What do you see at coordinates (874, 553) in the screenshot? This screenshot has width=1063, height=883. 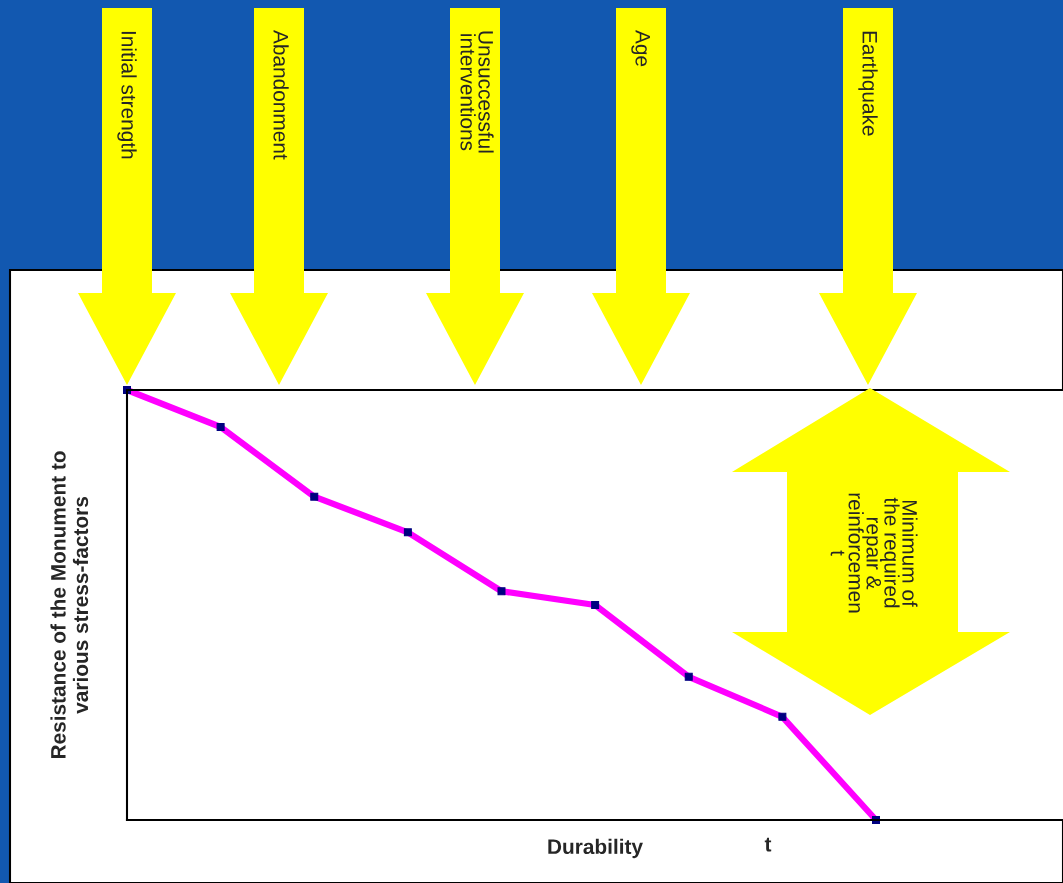 I see `annotation: Minimum of the required repair & reinforcemen t` at bounding box center [874, 553].